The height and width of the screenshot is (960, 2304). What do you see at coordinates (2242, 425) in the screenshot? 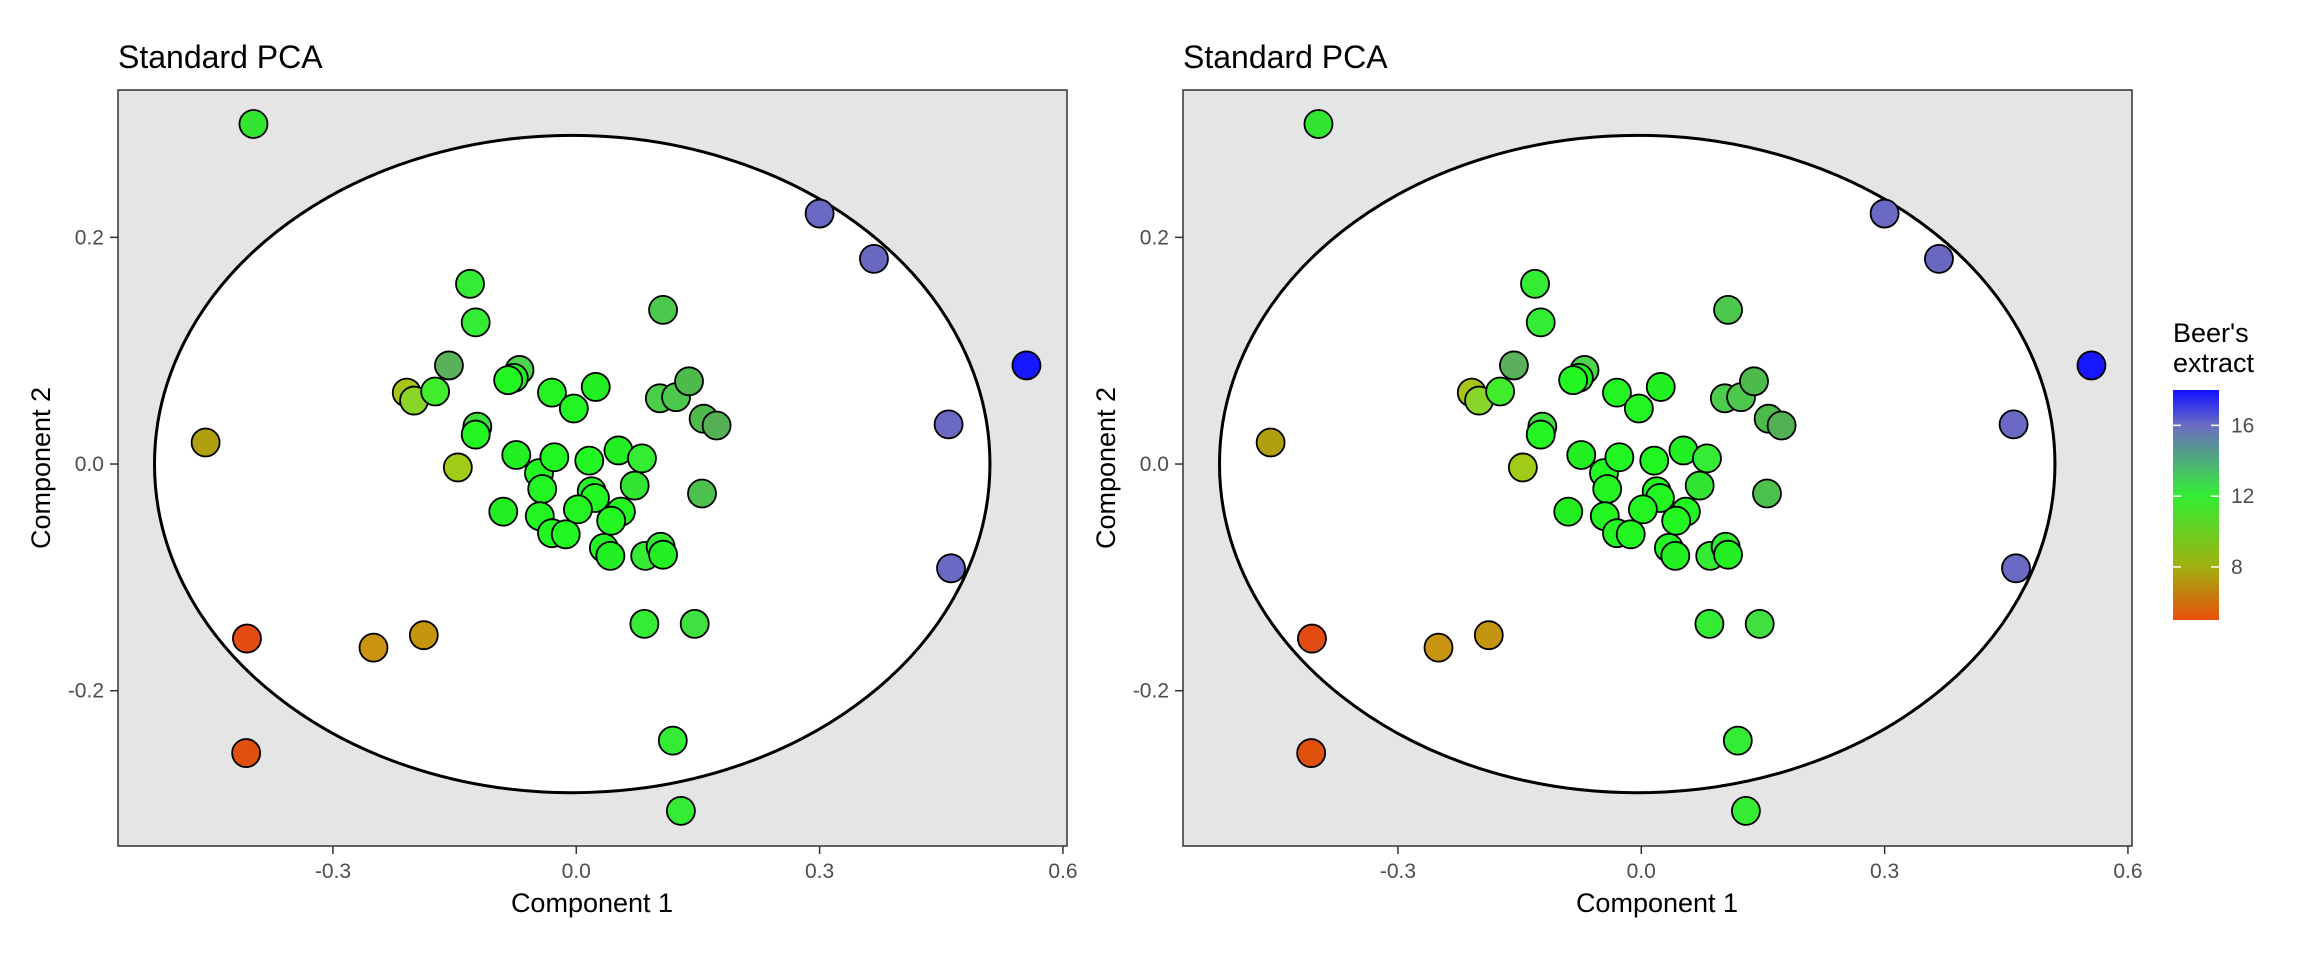
I see `legend-tick-label: 16` at bounding box center [2242, 425].